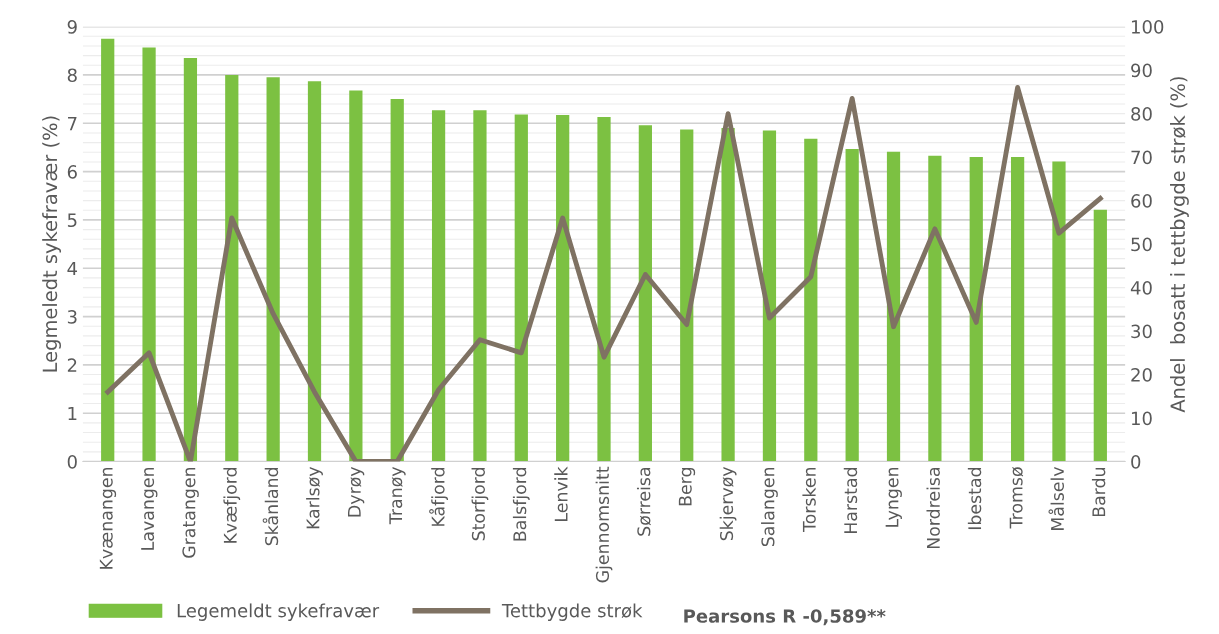 Image resolution: width=1219 pixels, height=634 pixels. I want to click on x-tick-label: Tromsø, so click(1016, 498).